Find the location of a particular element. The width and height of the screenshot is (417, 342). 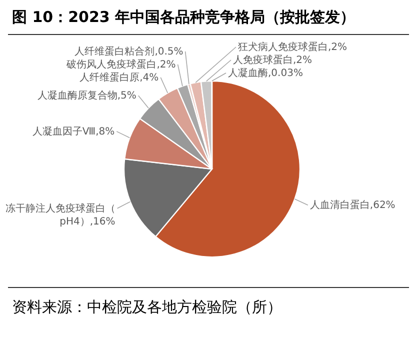

slice-label: 冻干静注人免疫球蛋白（pH4）,16% is located at coordinates (60, 215).